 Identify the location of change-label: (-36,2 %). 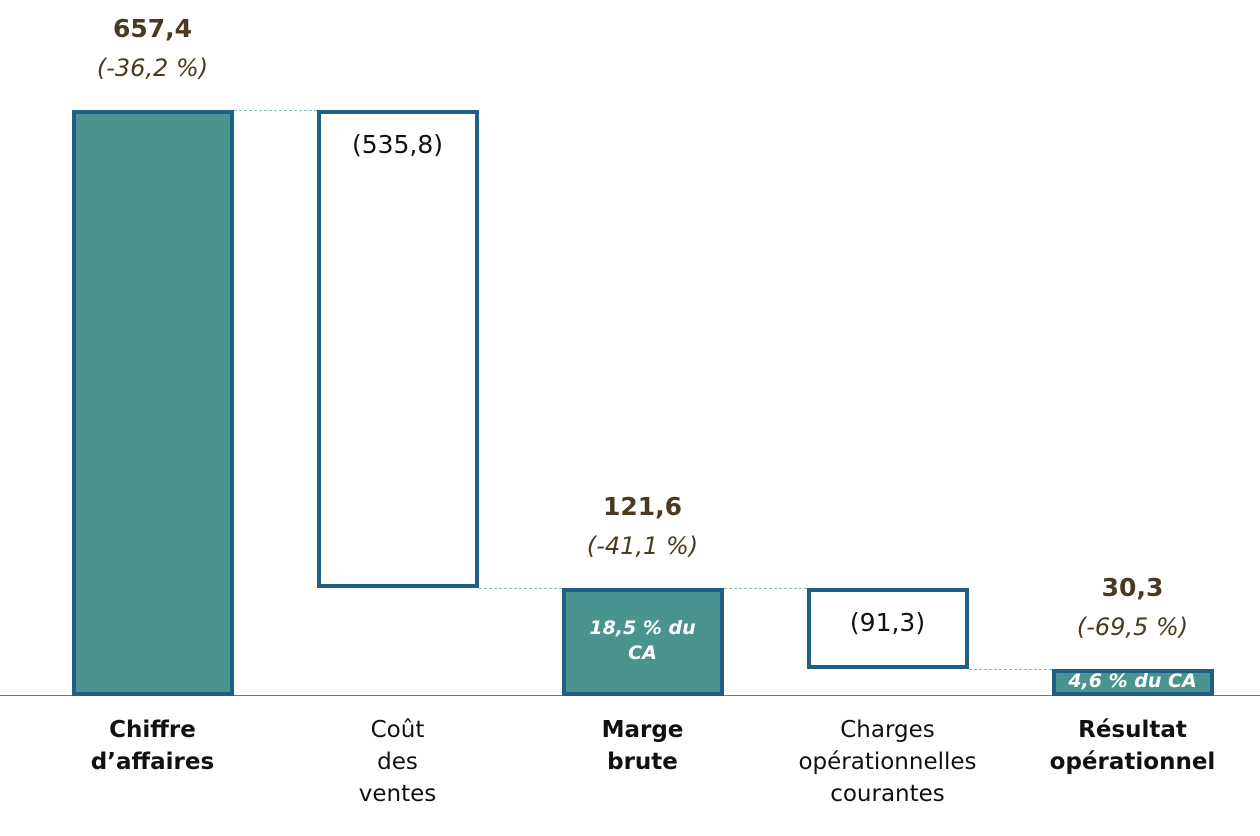
(152, 68).